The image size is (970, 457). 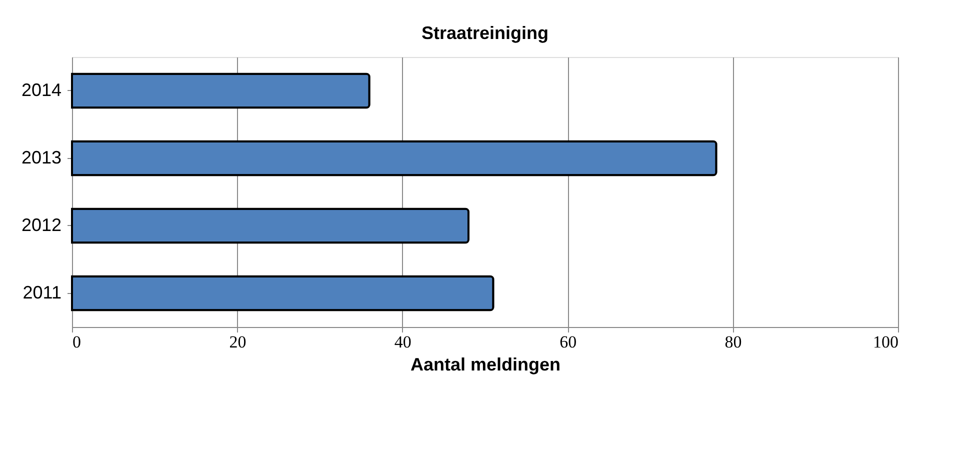 I want to click on x-axis-title: Aantal meldingen, so click(x=485, y=364).